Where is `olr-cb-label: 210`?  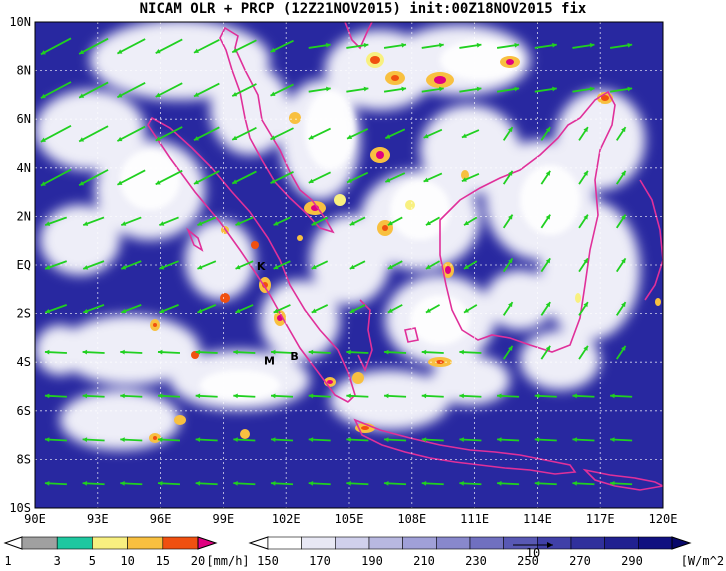 olr-cb-label: 210 is located at coordinates (424, 561).